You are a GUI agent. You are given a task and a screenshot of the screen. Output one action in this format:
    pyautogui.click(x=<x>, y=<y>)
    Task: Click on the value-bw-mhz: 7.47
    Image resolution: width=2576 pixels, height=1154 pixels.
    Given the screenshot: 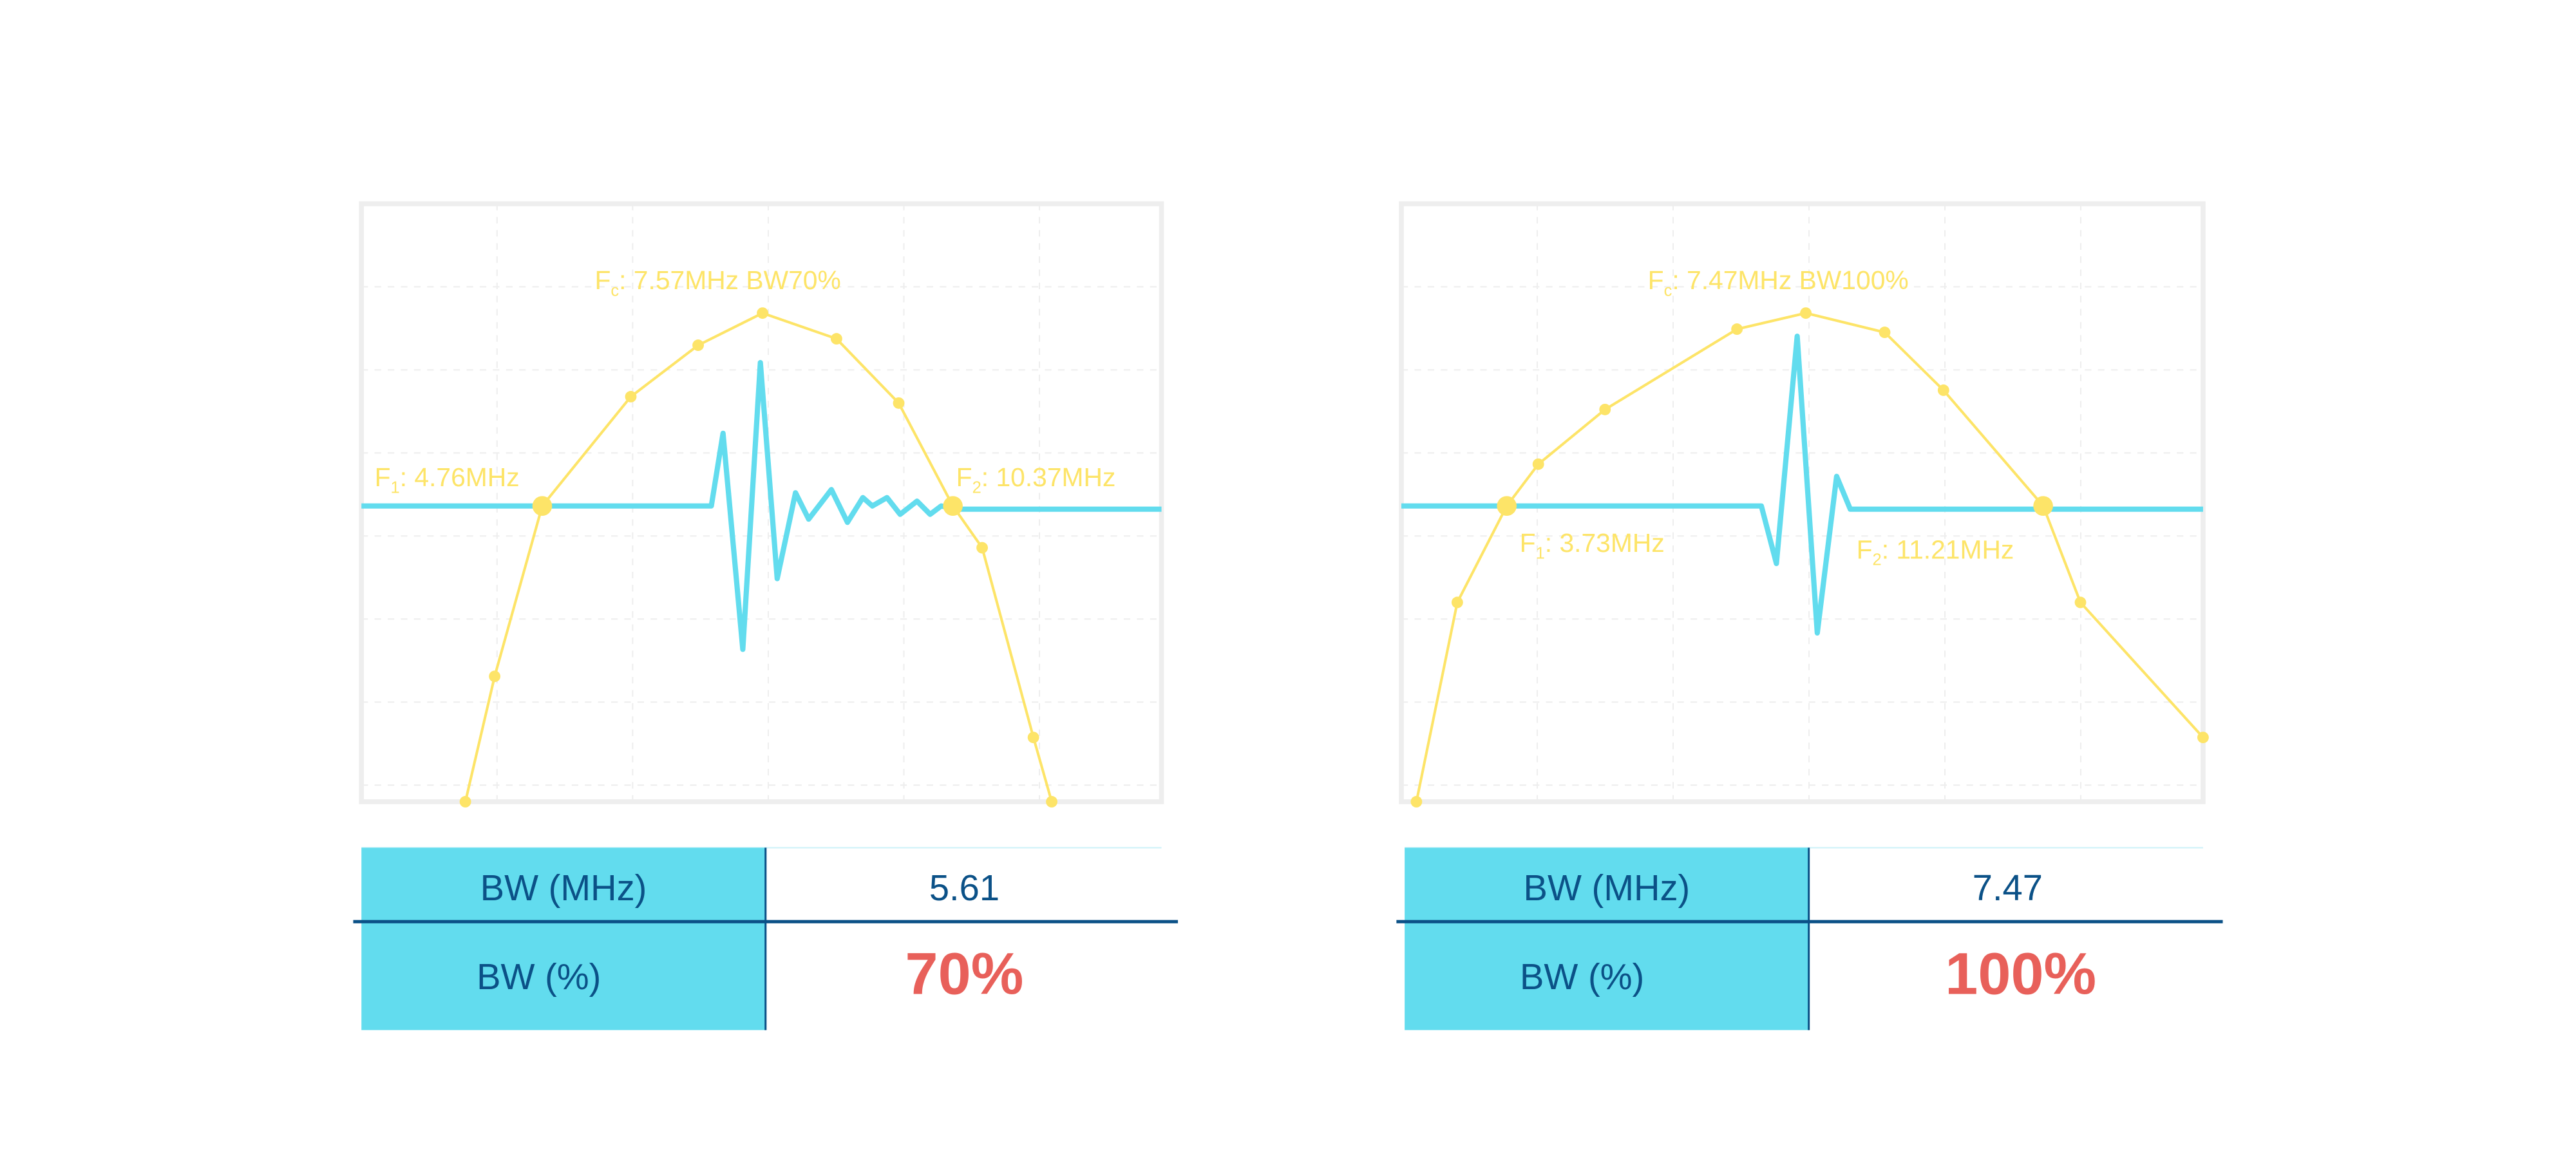 What is the action you would take?
    pyautogui.click(x=2008, y=887)
    